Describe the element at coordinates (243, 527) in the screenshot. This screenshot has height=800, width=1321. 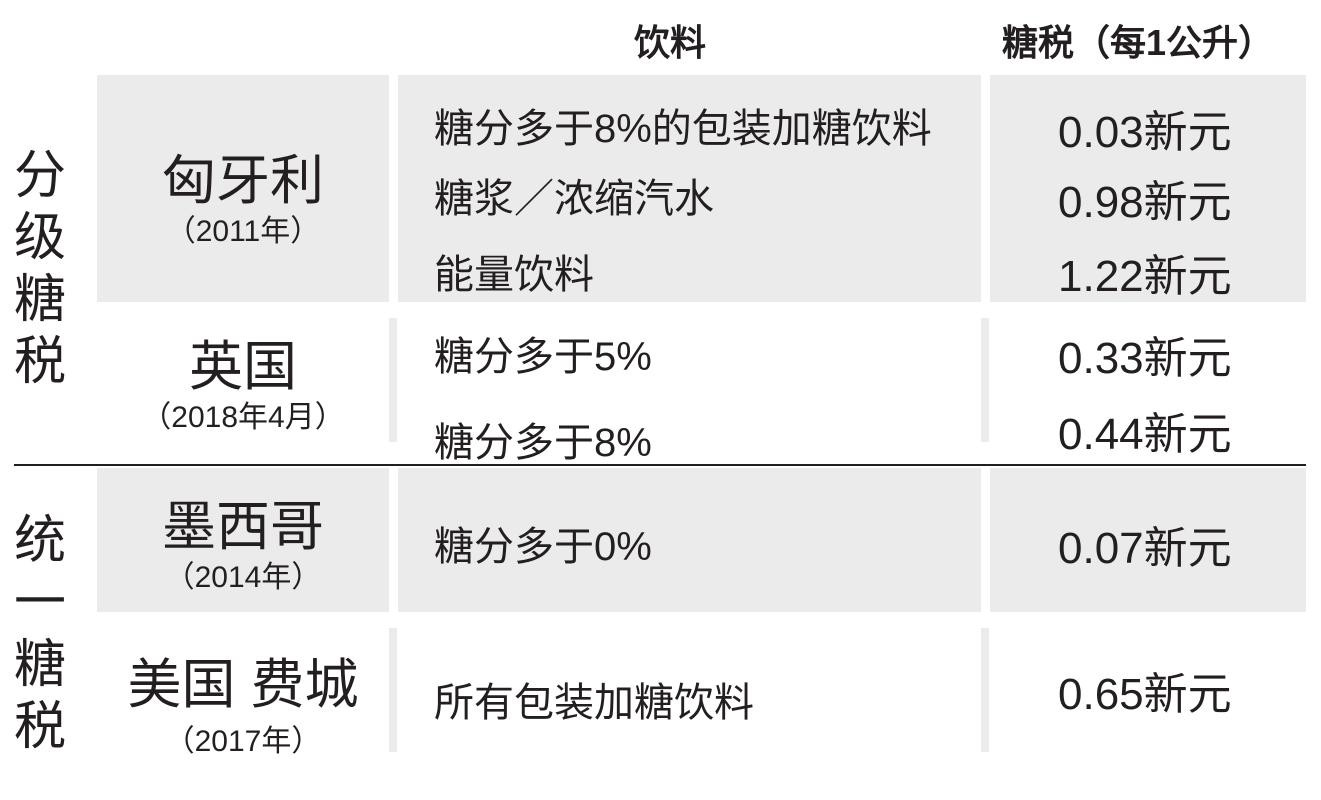
I see `country-name: 墨西哥` at that location.